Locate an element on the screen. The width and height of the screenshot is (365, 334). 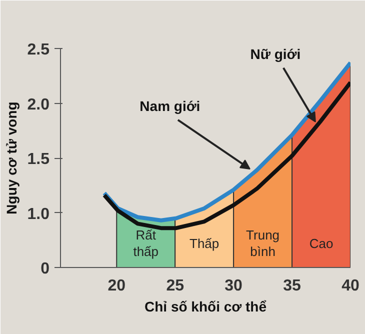
y-tick-label: 0 is located at coordinates (45, 269).